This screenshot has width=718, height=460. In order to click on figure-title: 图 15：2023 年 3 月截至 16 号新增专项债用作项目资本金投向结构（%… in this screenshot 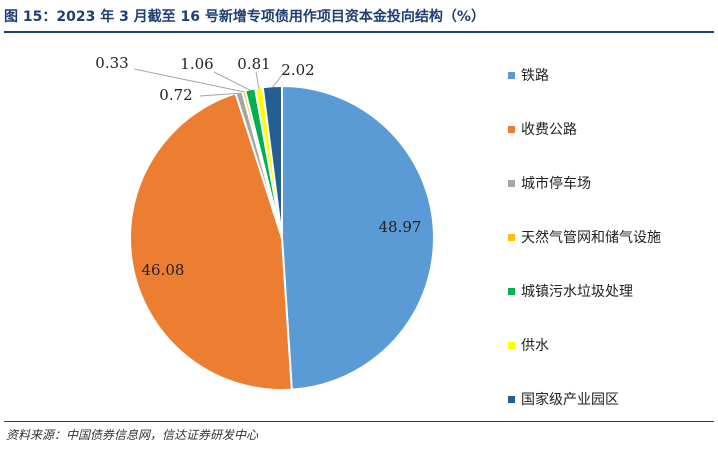, I will do `click(244, 17)`.